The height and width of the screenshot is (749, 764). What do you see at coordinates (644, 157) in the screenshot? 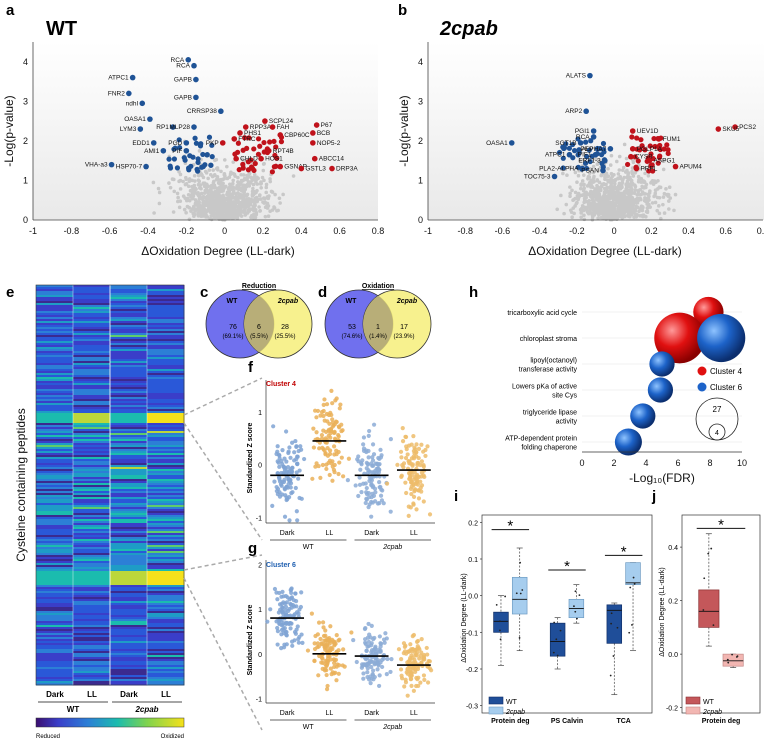
I see `point-label: CYSB` at bounding box center [644, 157].